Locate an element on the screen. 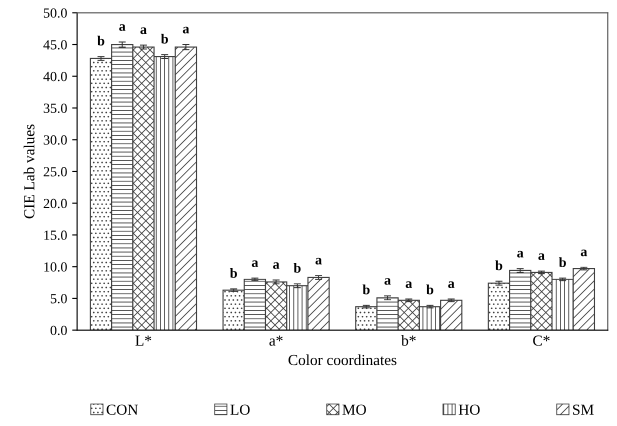 Image resolution: width=617 pixels, height=426 pixels. y-tick-label: 45.0 is located at coordinates (55, 45).